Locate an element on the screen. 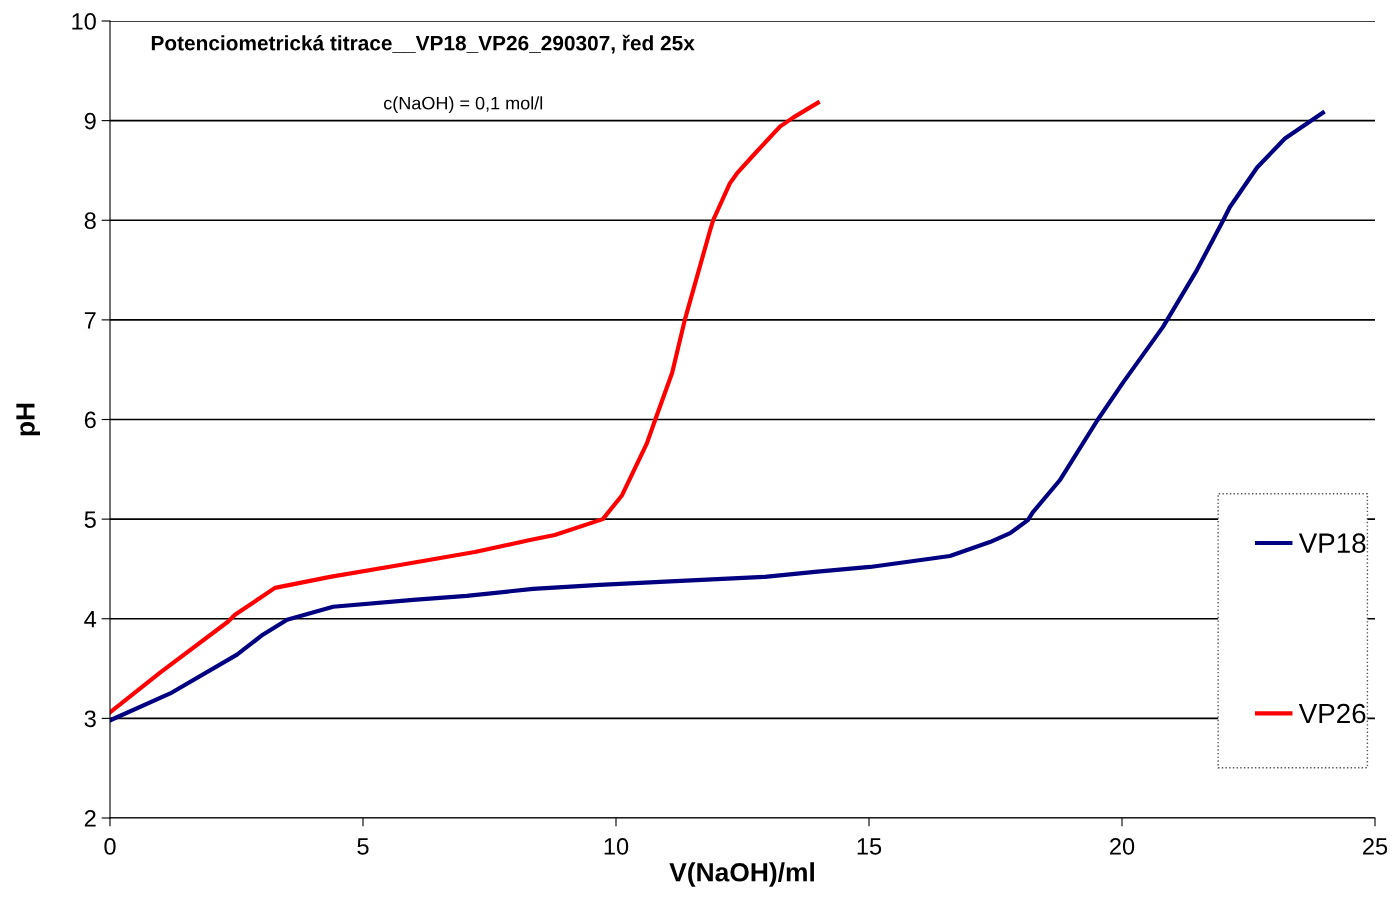  y-tick-label: 6 is located at coordinates (90, 420).